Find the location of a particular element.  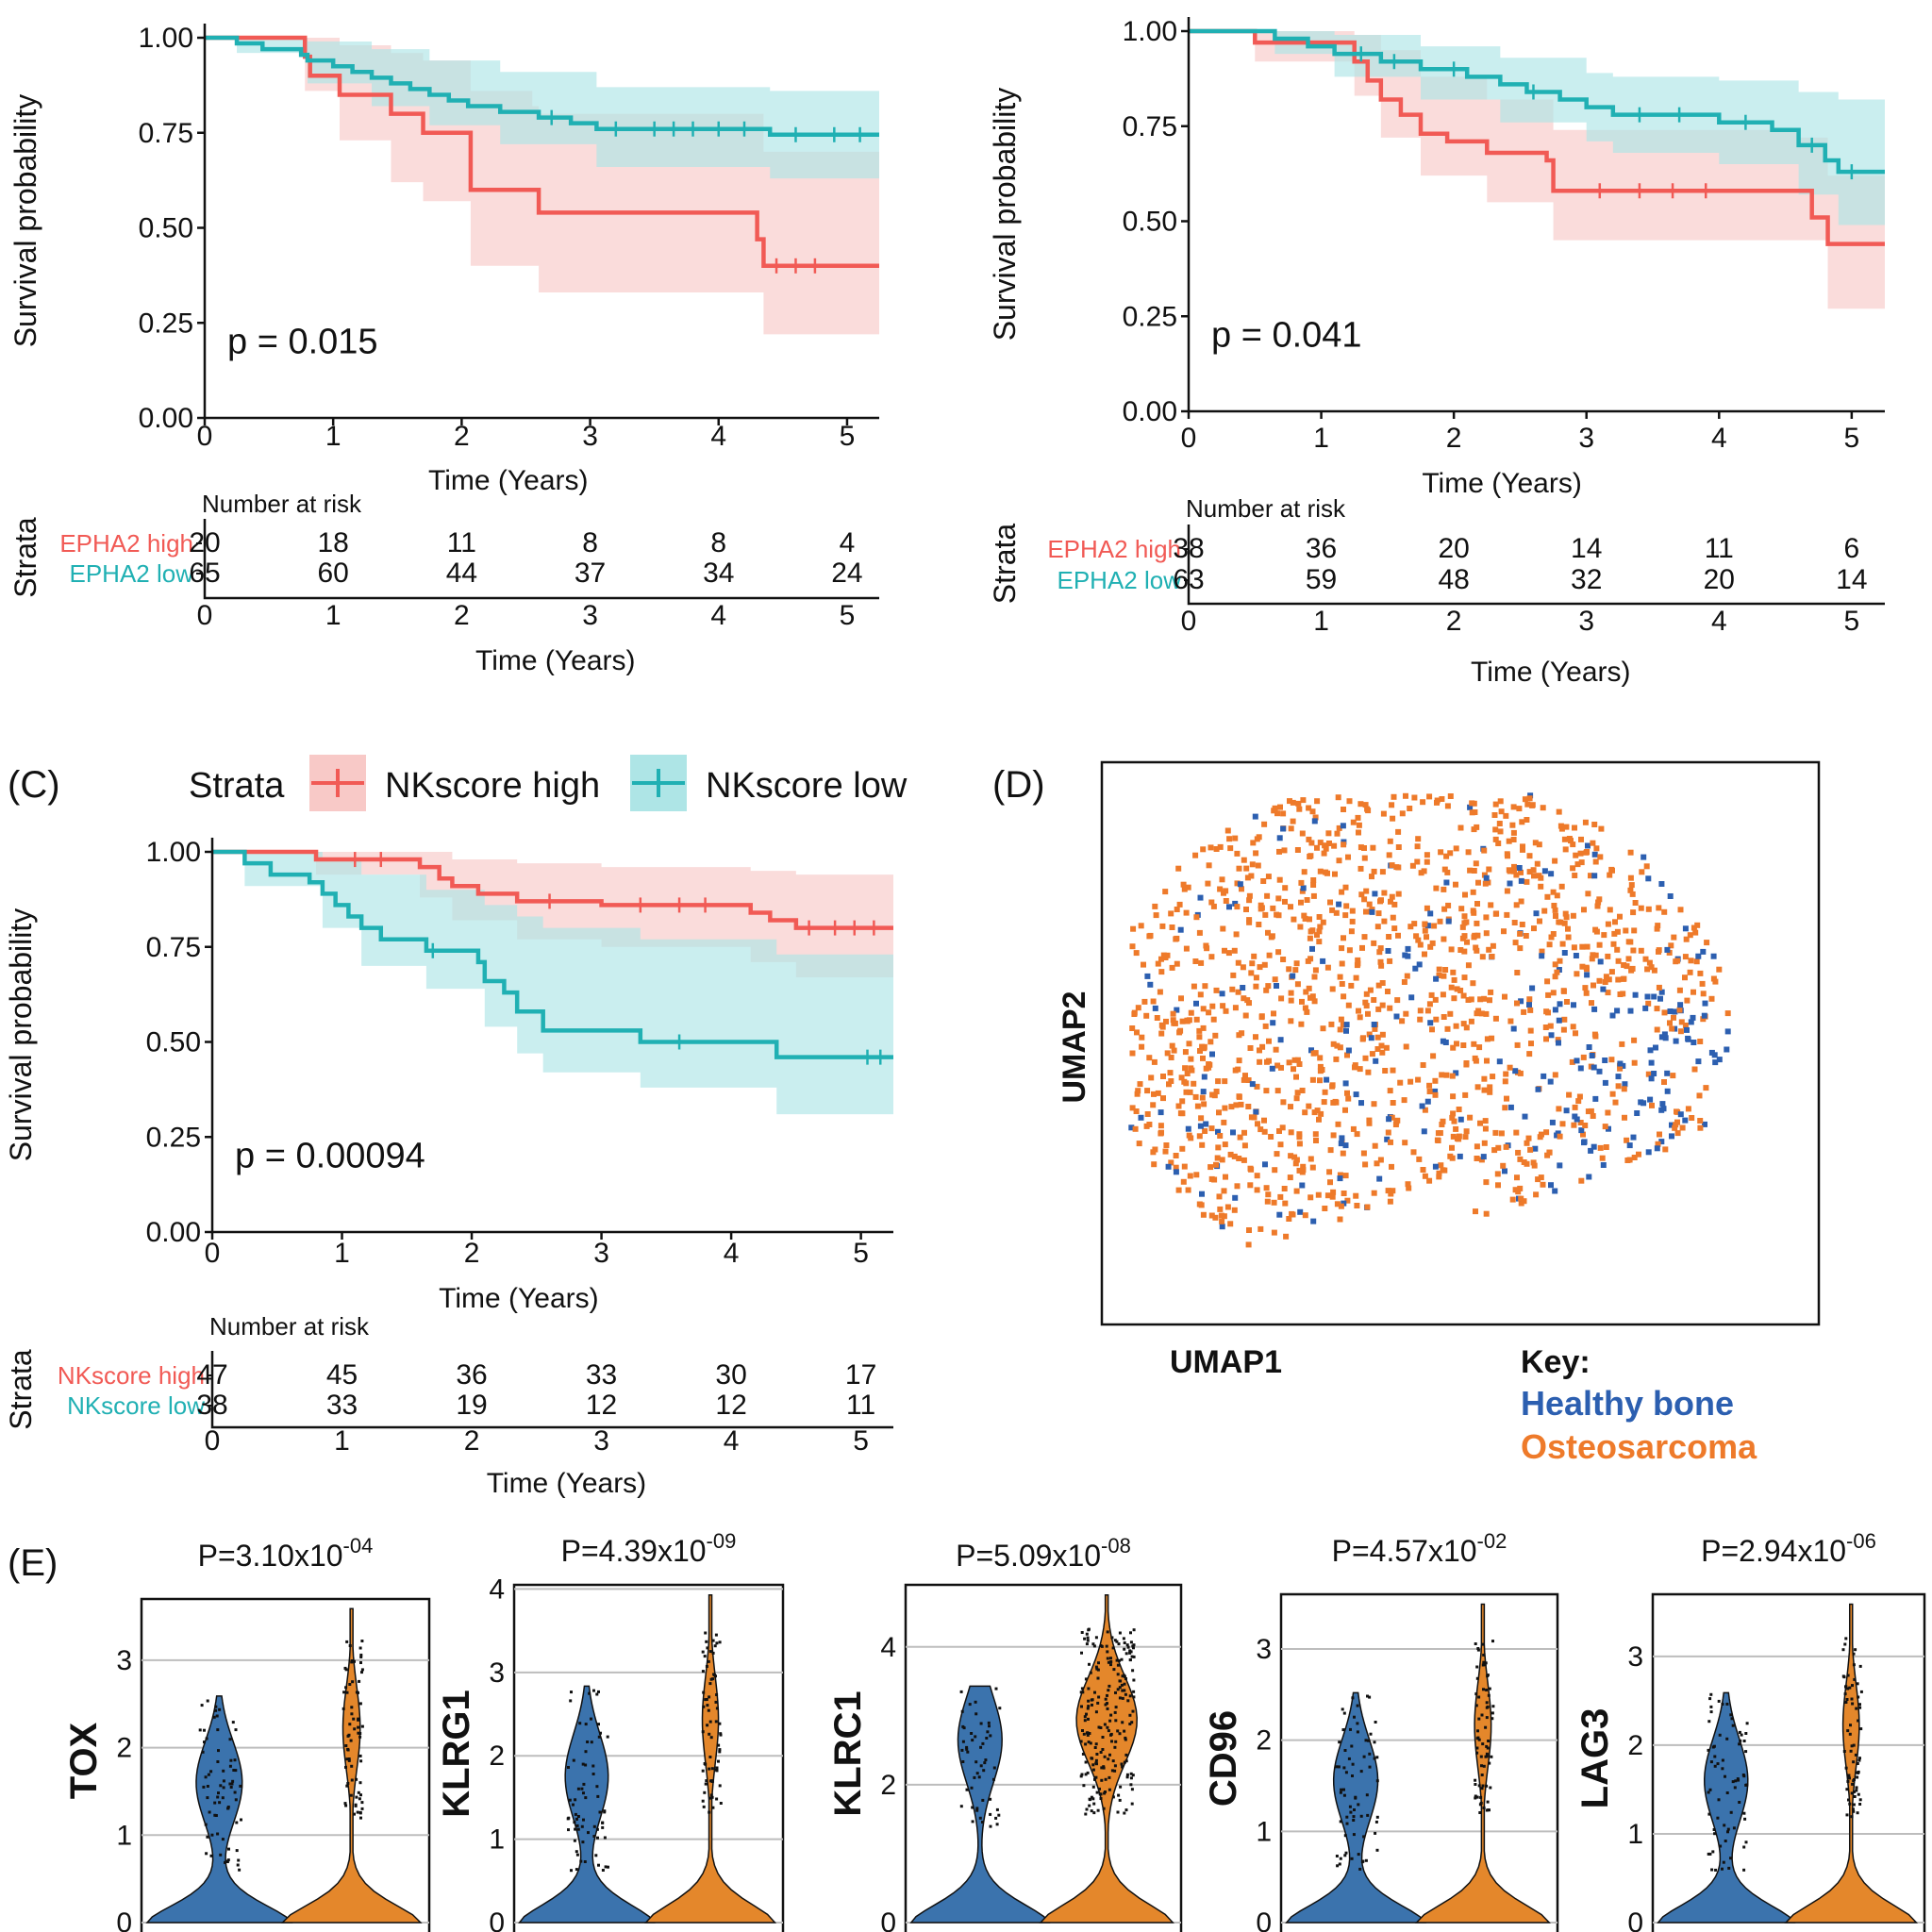

violin-ytick-label: 1 is located at coordinates (497, 1840).